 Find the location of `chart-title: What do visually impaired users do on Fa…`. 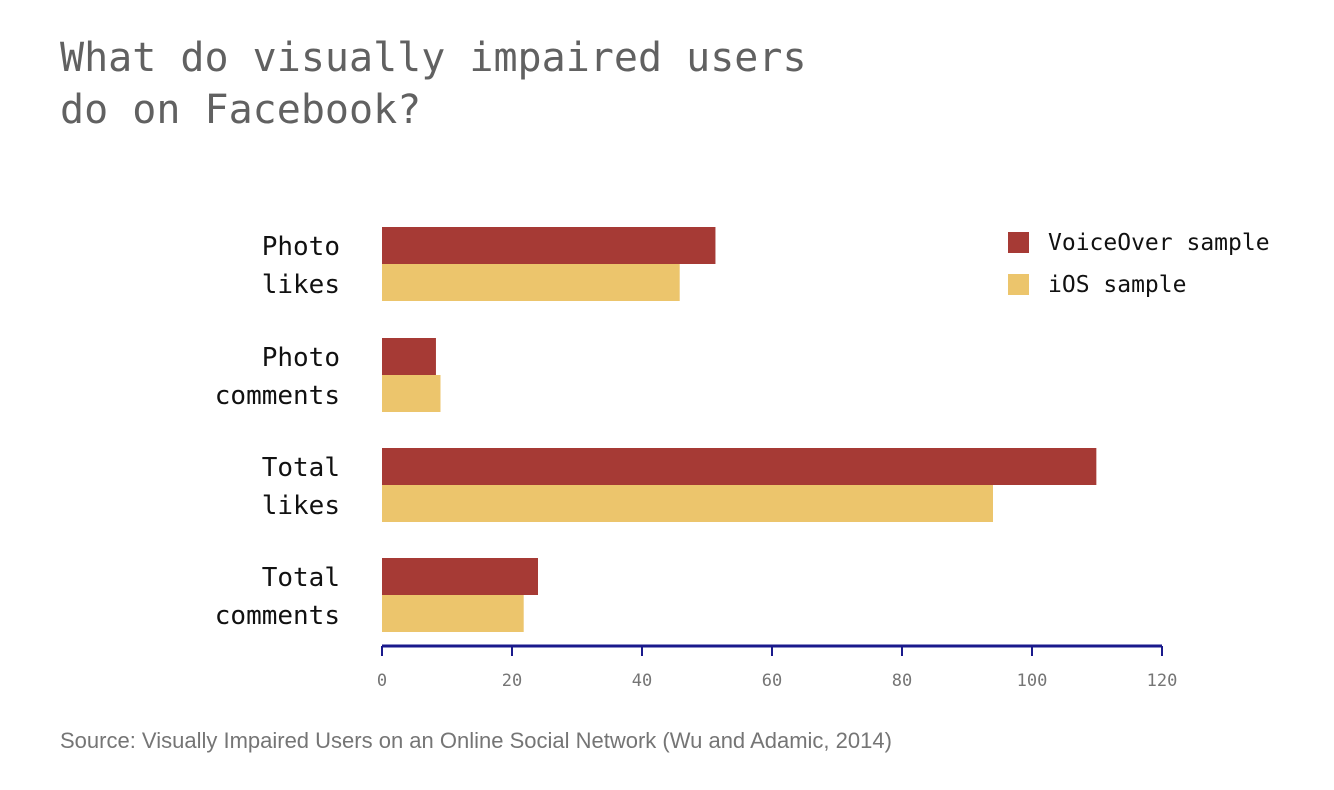

chart-title: What do visually impaired users do on Fa… is located at coordinates (433, 84).